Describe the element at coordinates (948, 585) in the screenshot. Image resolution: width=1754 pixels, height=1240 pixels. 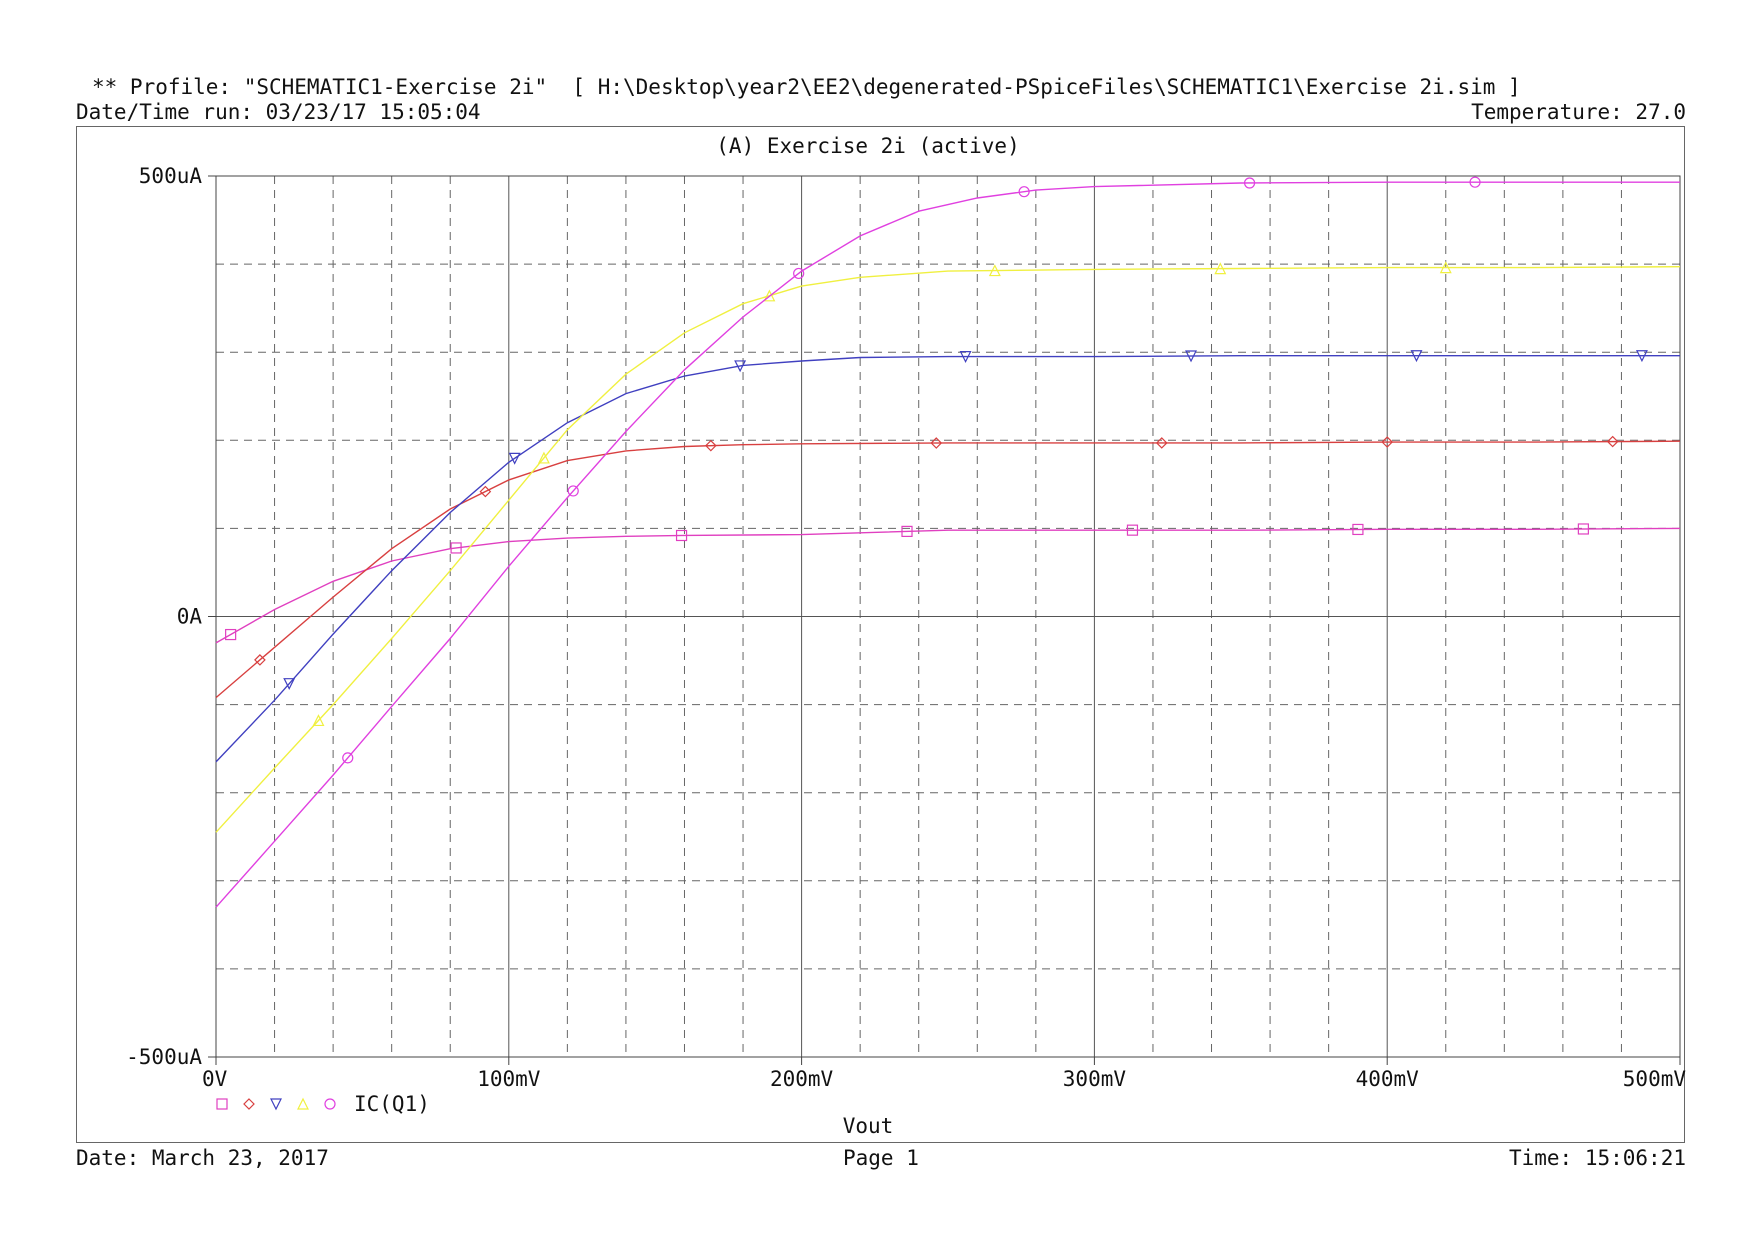
I see `series-line-square` at that location.